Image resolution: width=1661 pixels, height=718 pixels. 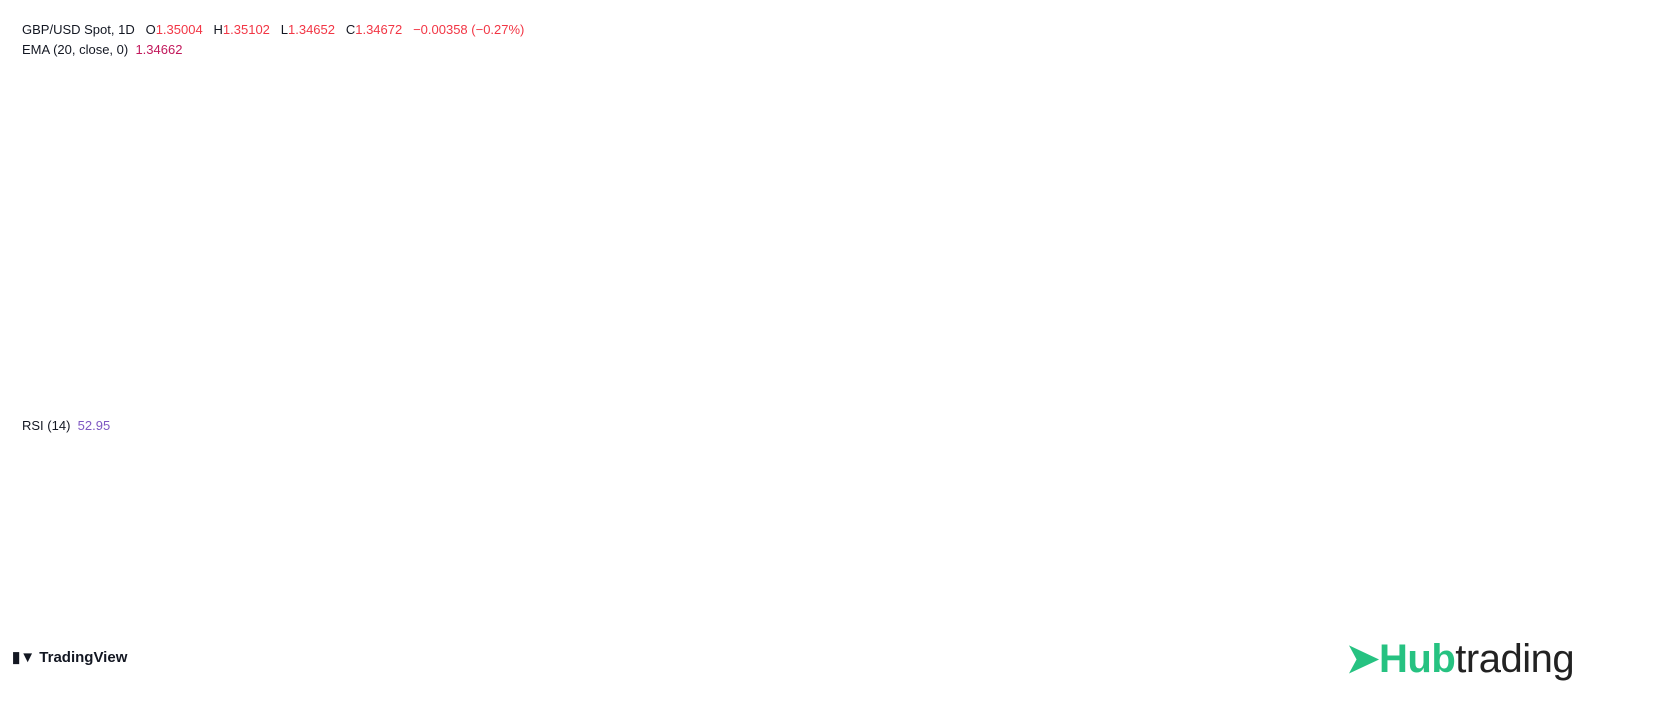 I want to click on close-price-label-text: 1.34672, so click(x=1451, y=84).